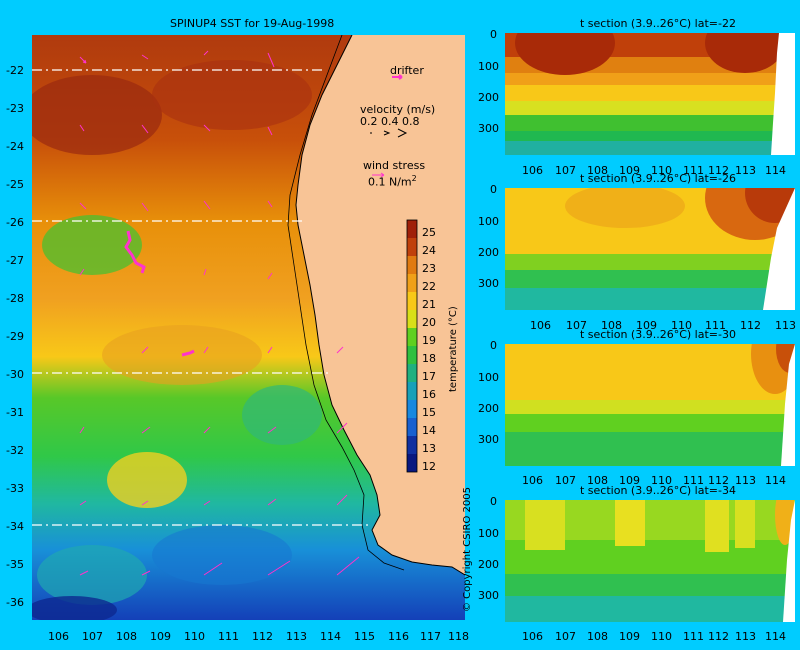  What do you see at coordinates (15, 602) in the screenshot?
I see `lat-tick: -36` at bounding box center [15, 602].